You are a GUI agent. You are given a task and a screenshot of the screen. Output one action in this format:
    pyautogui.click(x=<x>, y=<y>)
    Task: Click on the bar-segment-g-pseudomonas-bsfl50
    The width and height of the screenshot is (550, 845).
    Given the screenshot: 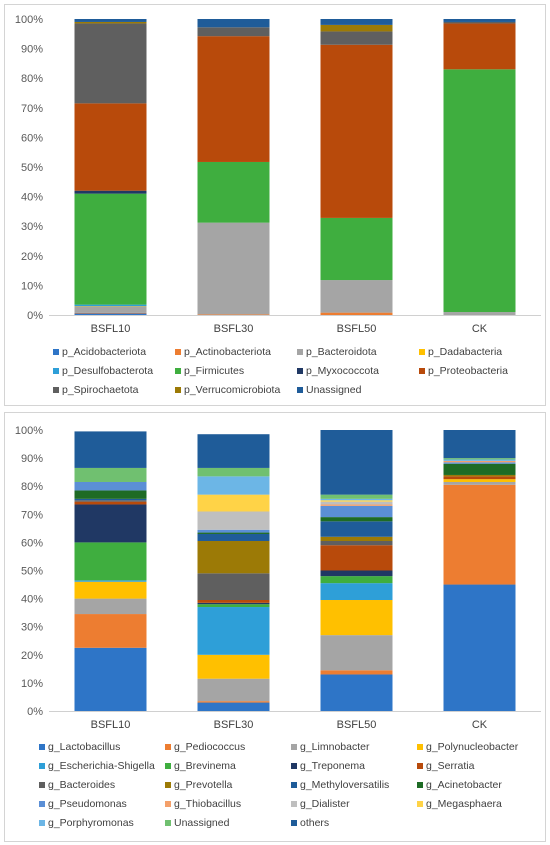 What is the action you would take?
    pyautogui.click(x=356, y=511)
    